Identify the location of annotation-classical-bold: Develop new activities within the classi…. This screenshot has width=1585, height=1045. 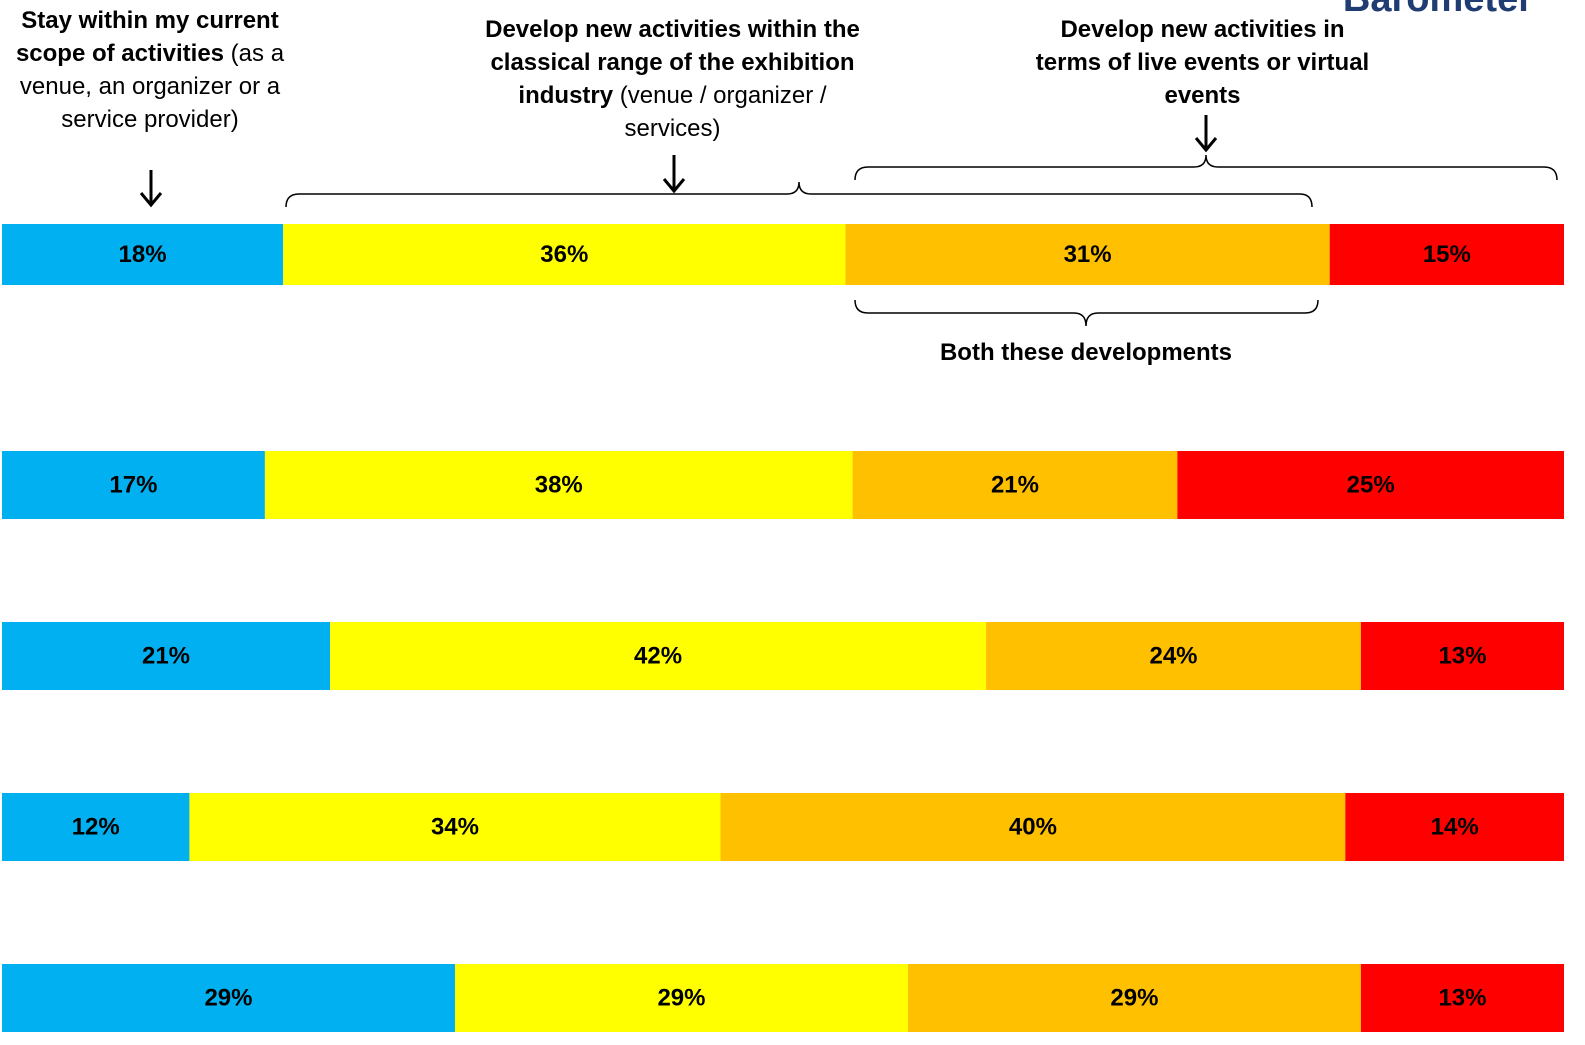
(672, 62).